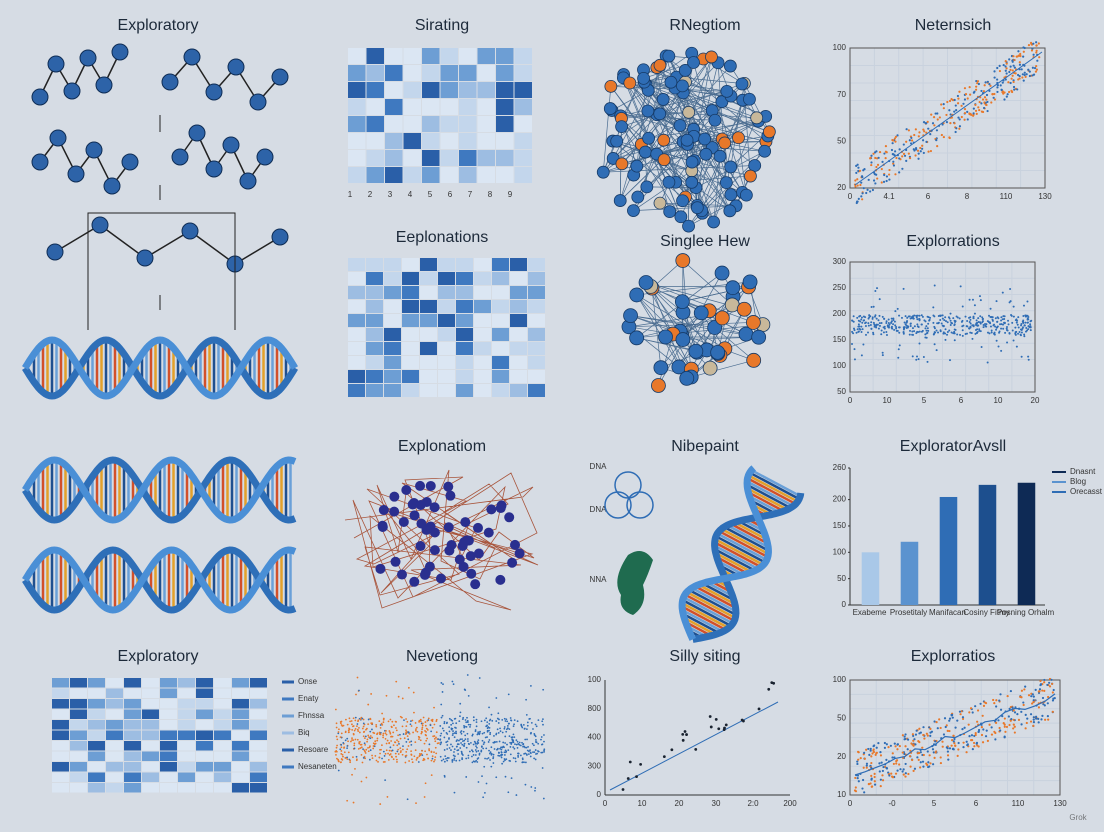  What do you see at coordinates (953, 25) in the screenshot?
I see `panel-title: Neternsich` at bounding box center [953, 25].